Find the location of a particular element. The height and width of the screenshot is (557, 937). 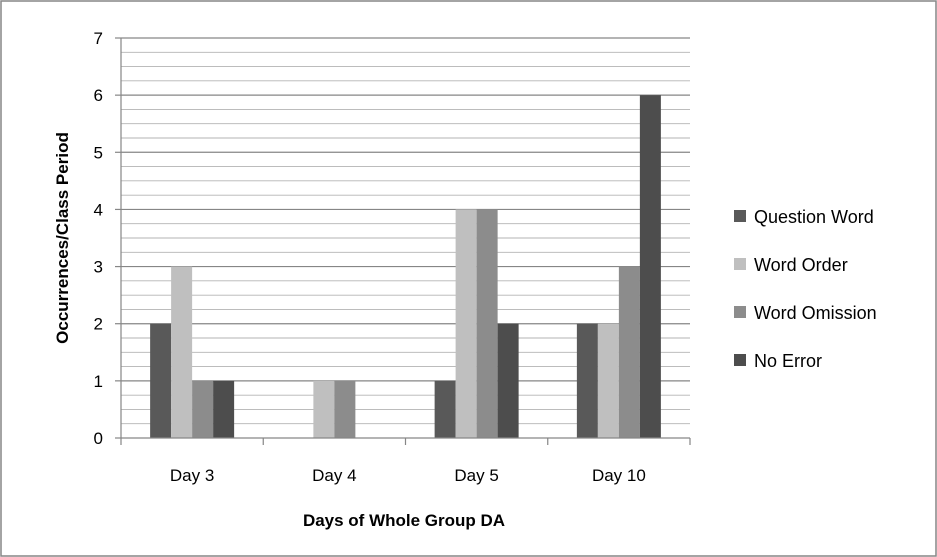

x-tick-label: Day 3 is located at coordinates (192, 475).